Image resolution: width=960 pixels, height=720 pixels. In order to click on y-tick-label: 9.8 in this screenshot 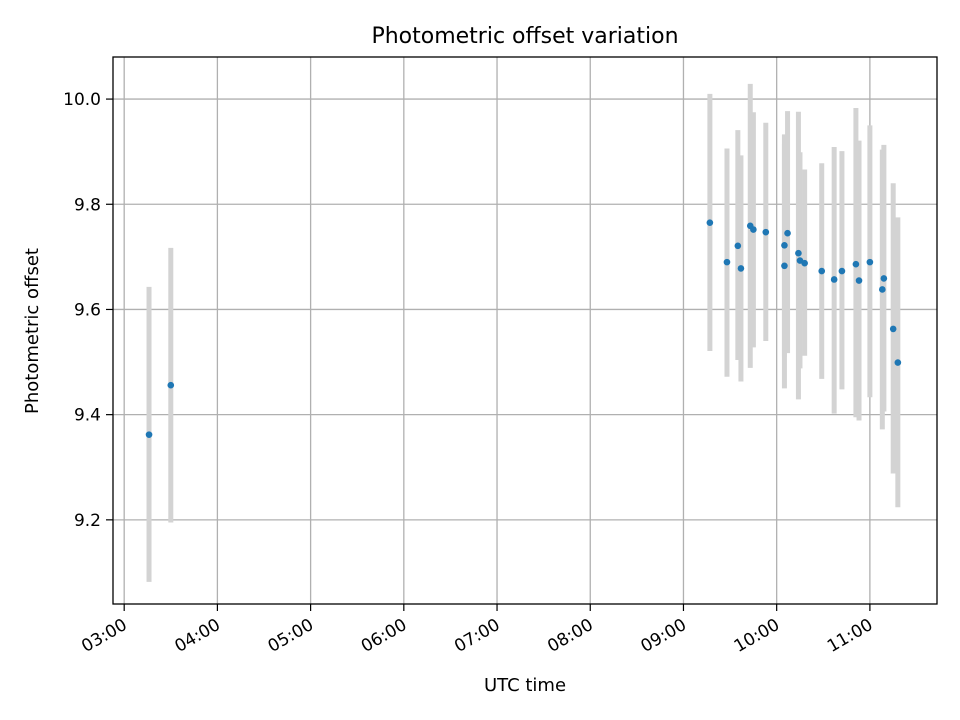, I will do `click(87, 205)`.